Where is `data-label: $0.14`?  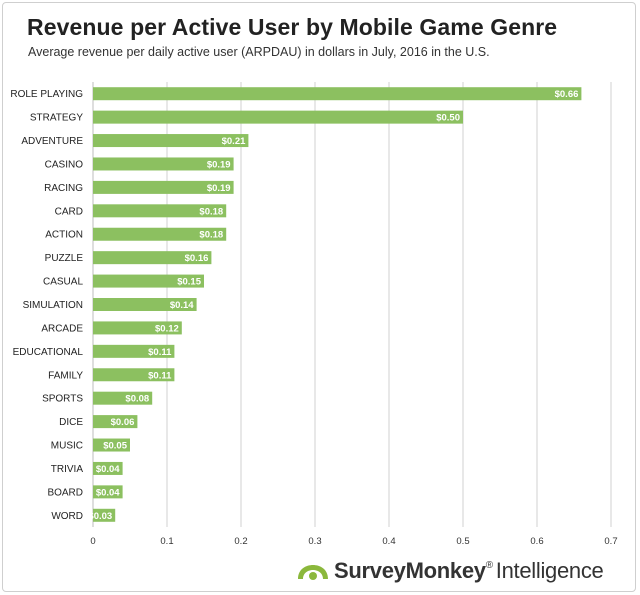
data-label: $0.14 is located at coordinates (182, 305).